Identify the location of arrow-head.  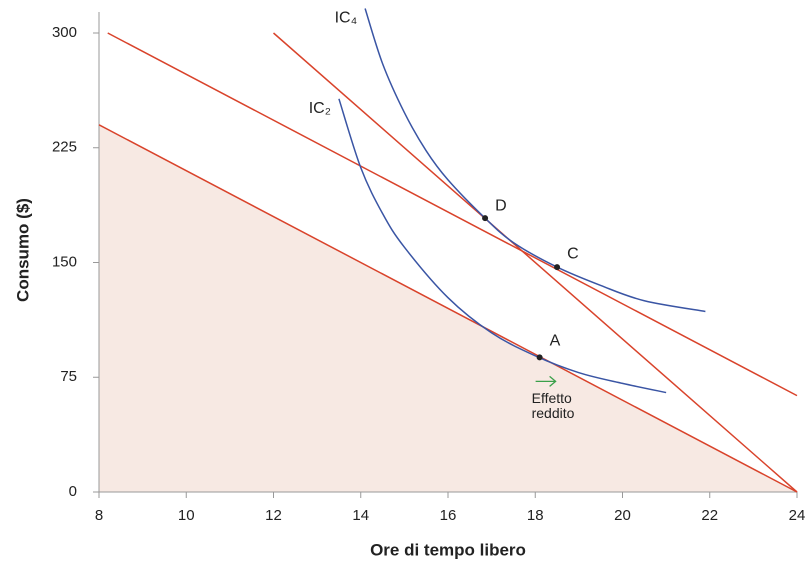
(553, 381).